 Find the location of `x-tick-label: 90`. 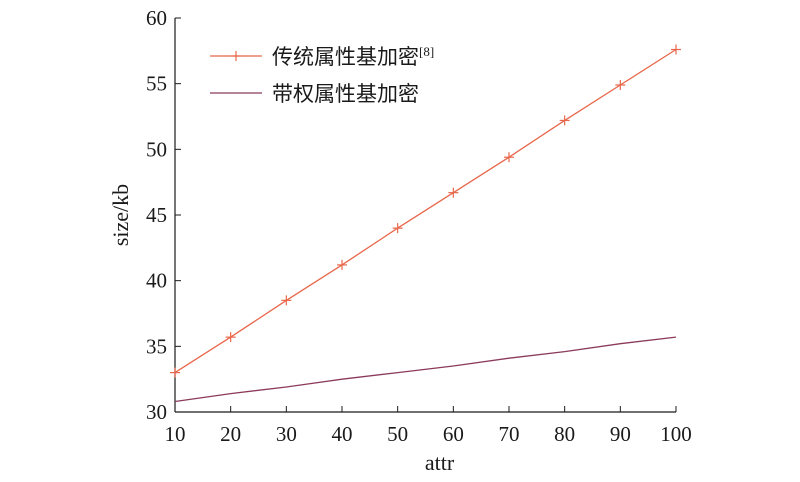

x-tick-label: 90 is located at coordinates (620, 434).